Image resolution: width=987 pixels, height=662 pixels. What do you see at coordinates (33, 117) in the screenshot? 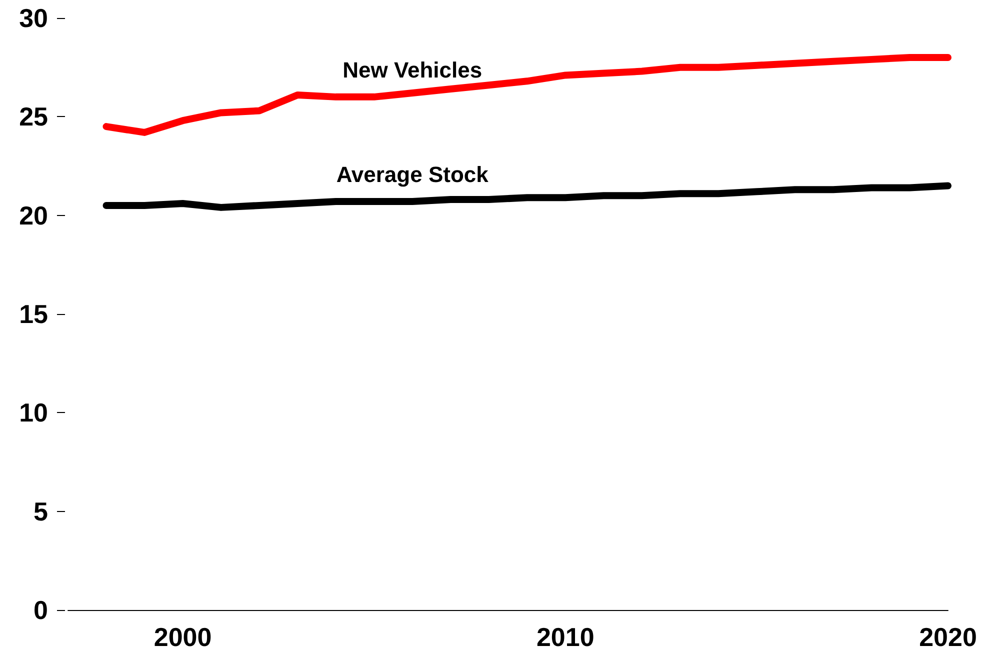
I see `y-tick-label: 25` at bounding box center [33, 117].